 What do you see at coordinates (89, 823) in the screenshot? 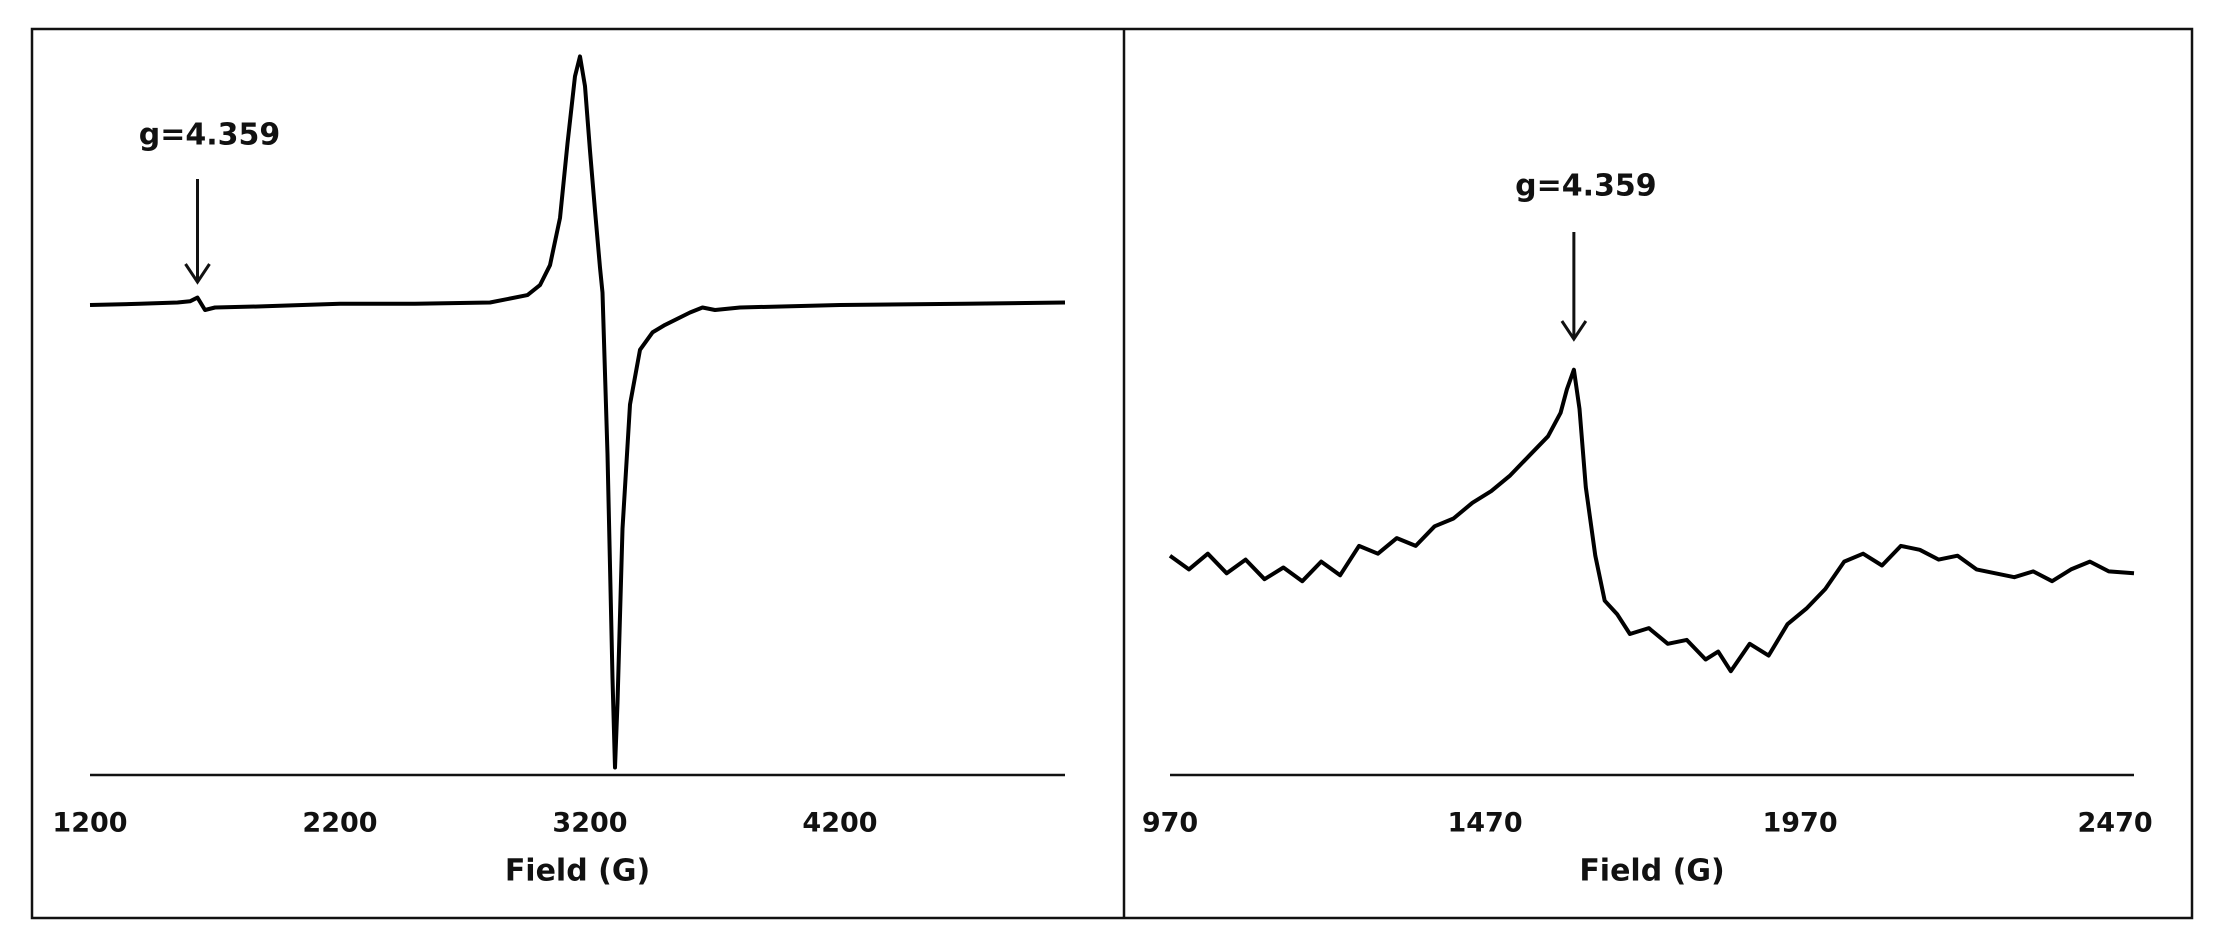
I see `x-tick-label: 1200` at bounding box center [89, 823].